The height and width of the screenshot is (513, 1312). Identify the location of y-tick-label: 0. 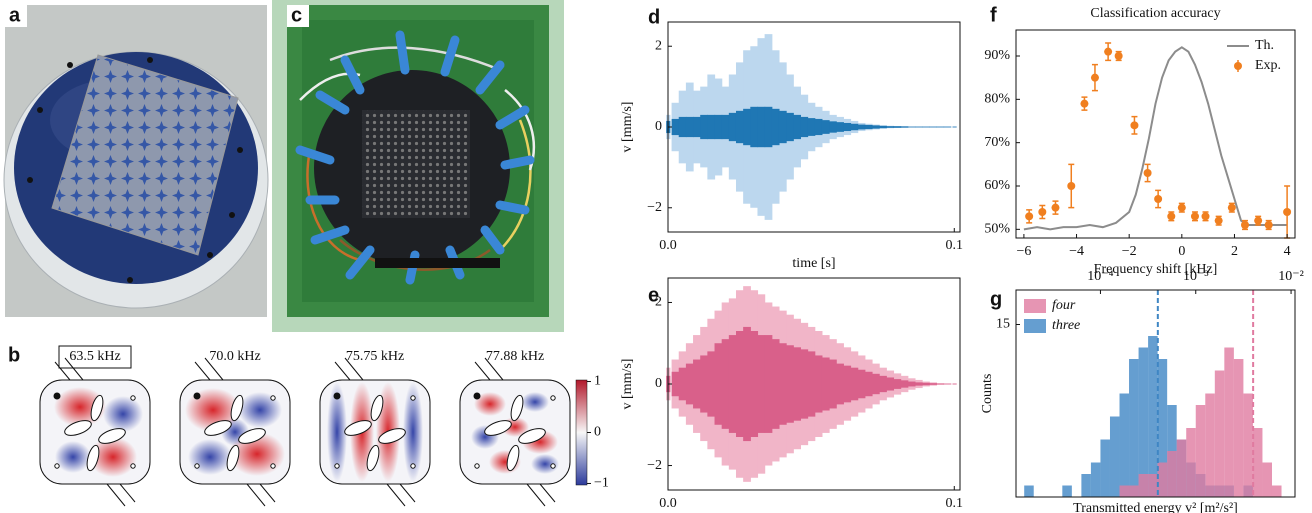
(658, 126).